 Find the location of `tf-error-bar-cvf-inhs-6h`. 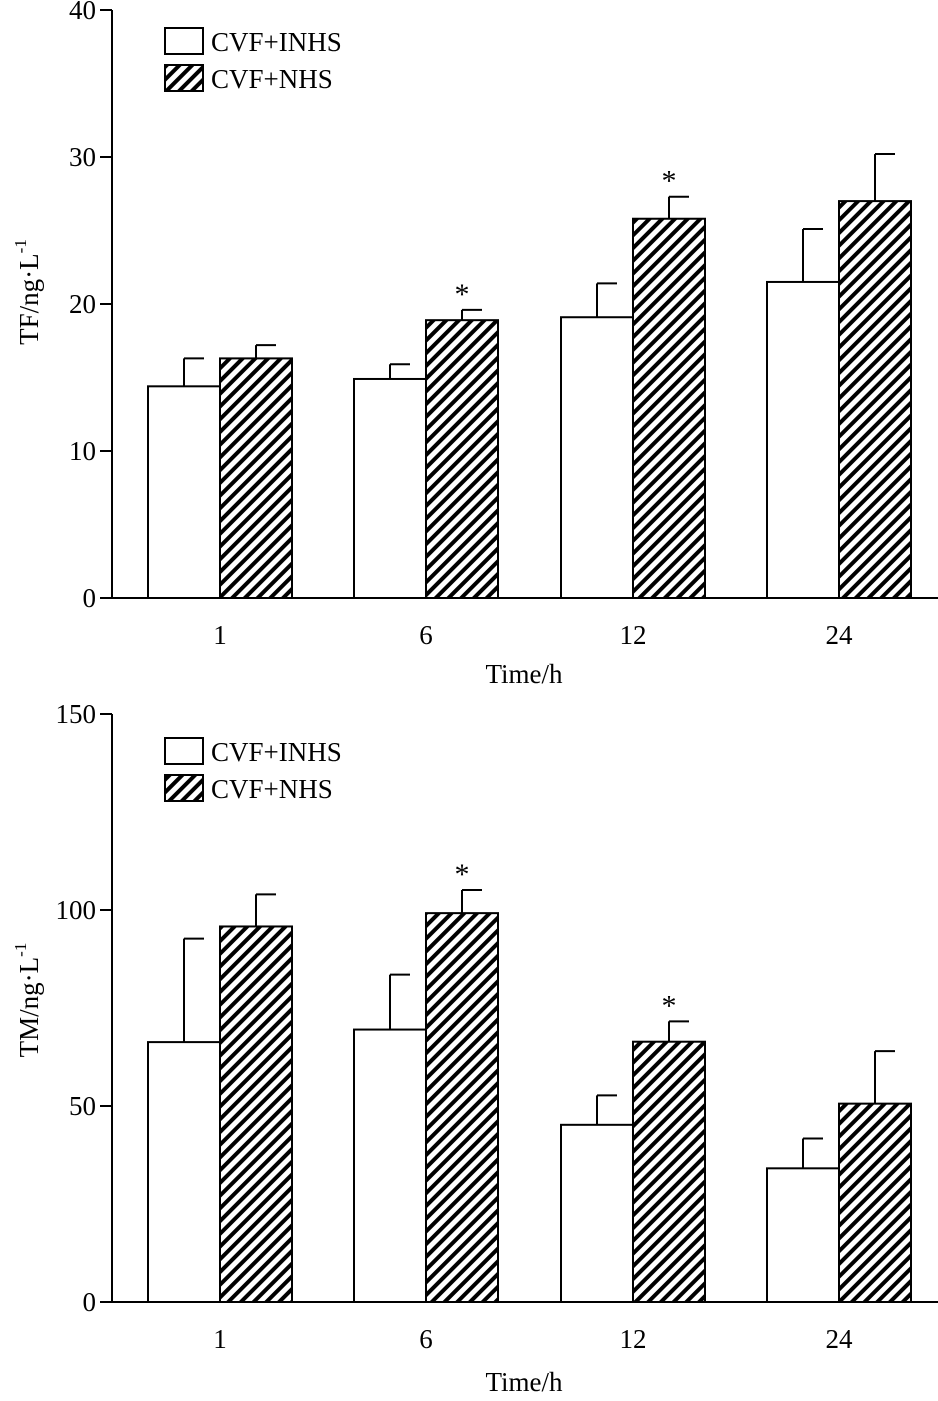

tf-error-bar-cvf-inhs-6h is located at coordinates (399, 371).